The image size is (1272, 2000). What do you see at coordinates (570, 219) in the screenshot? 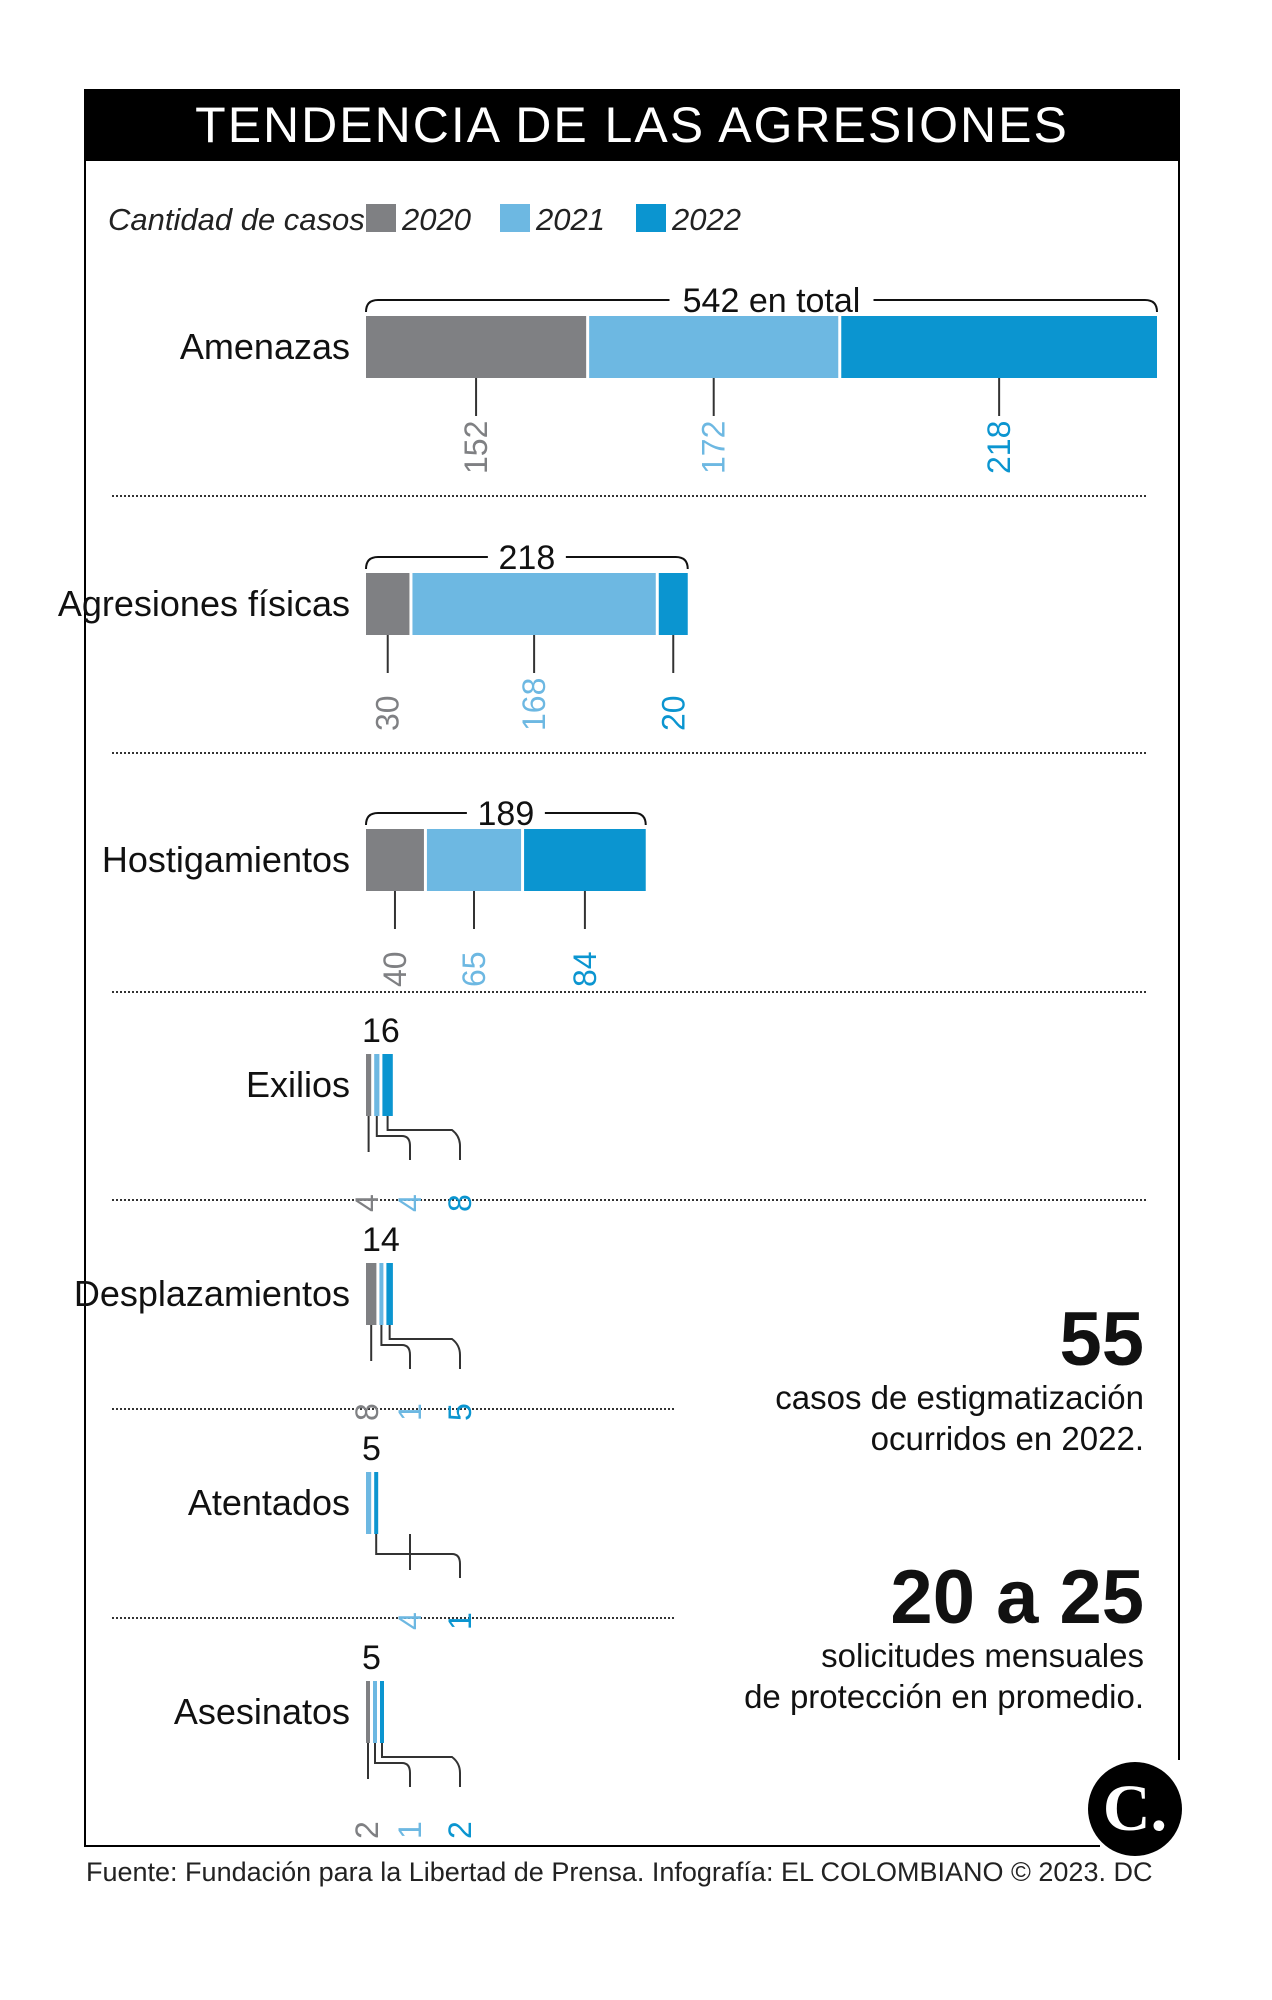
I see `legend-label-2021: 2021` at bounding box center [570, 219].